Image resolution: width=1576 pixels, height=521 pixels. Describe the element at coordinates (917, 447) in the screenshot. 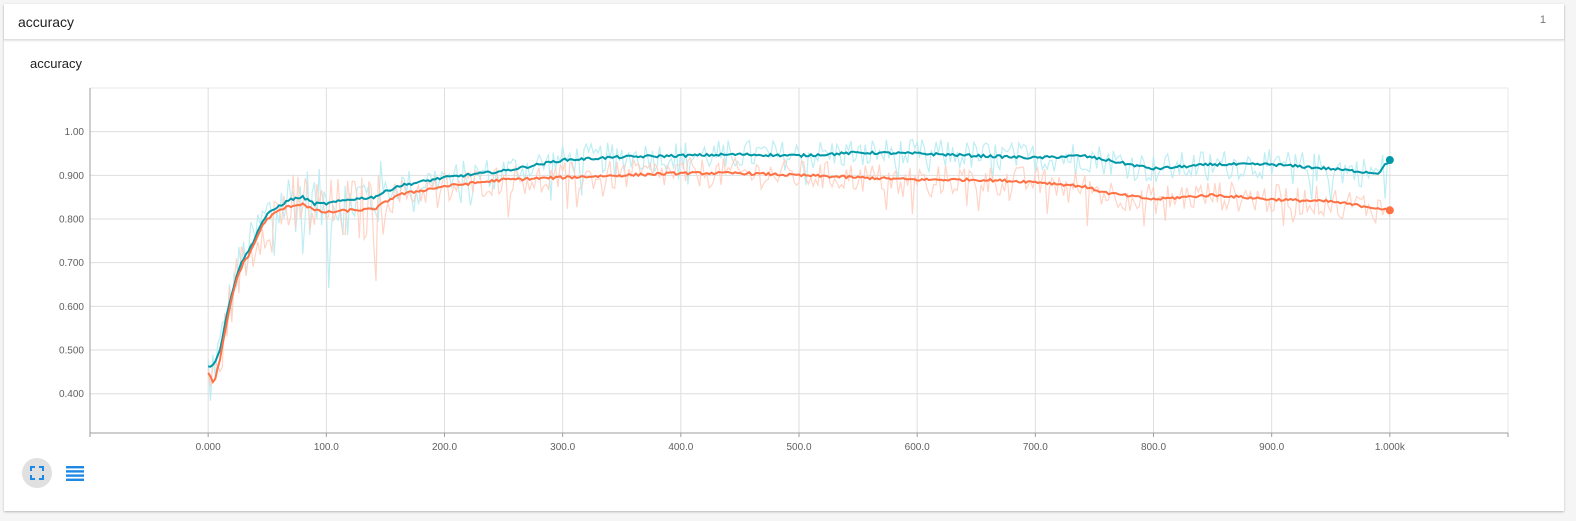

I see `x-tick-label: 600.0` at that location.